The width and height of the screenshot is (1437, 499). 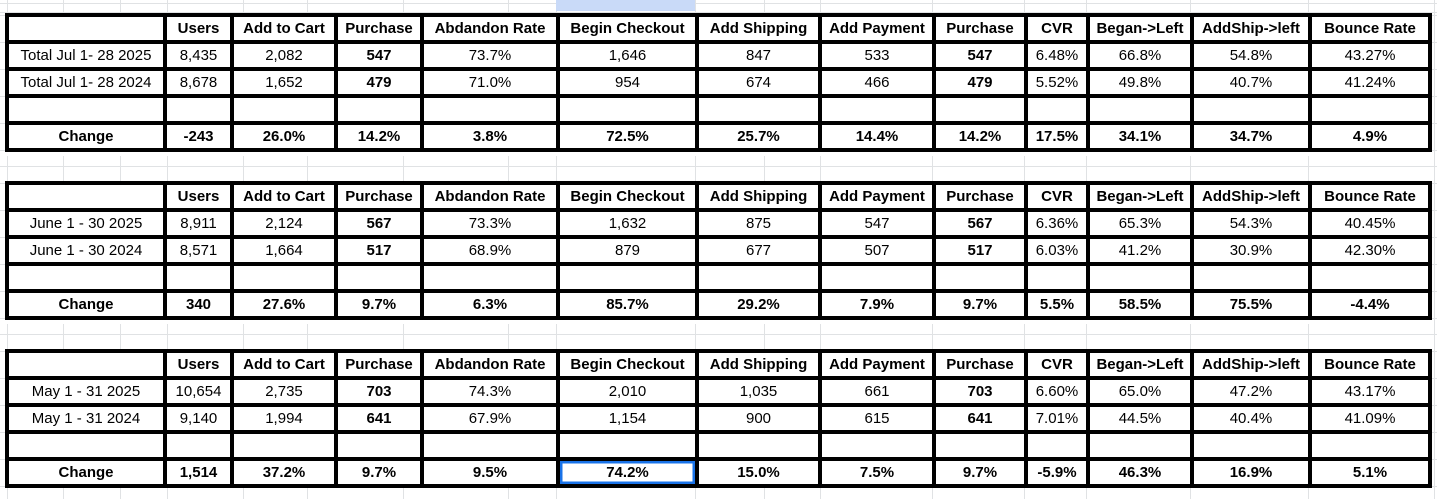 I want to click on data-cell: 49.8%, so click(x=1140, y=82).